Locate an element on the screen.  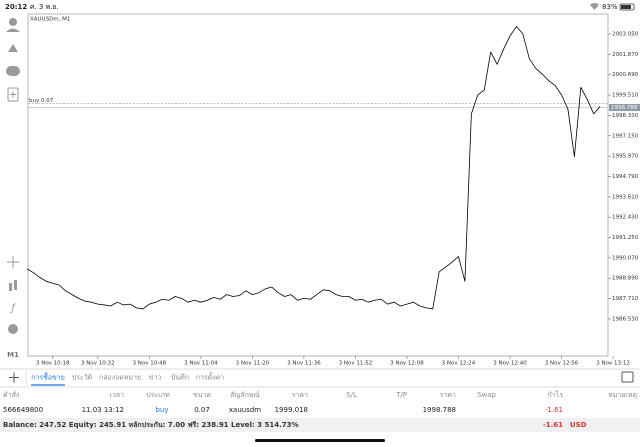
x-tick-label: 3 Nov 10:48 is located at coordinates (150, 364).